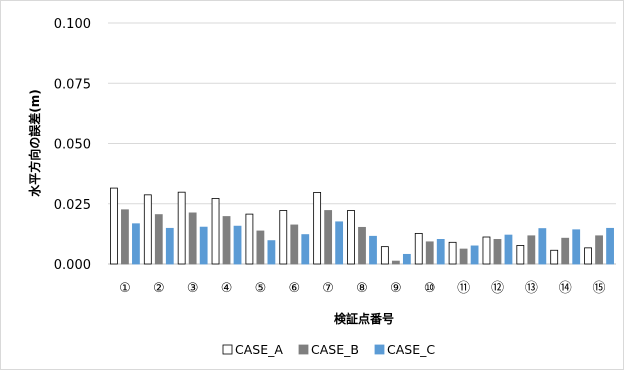  I want to click on x-tick-label: ⑨, so click(396, 288).